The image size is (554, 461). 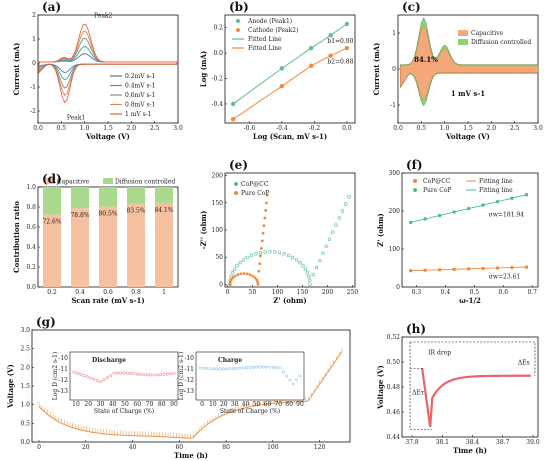 I want to click on legend-label: 0.2mV s-1, so click(x=140, y=76).